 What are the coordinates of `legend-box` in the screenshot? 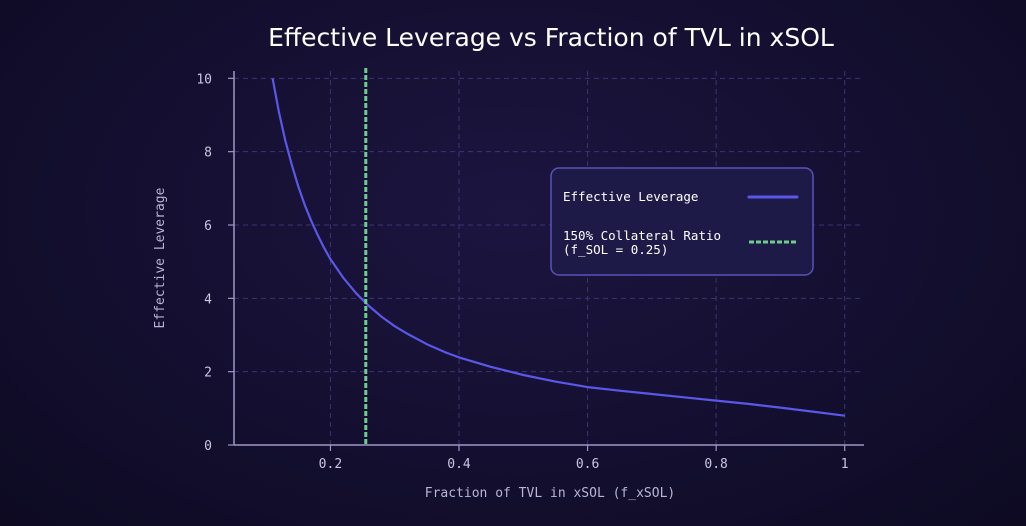 It's located at (682, 221).